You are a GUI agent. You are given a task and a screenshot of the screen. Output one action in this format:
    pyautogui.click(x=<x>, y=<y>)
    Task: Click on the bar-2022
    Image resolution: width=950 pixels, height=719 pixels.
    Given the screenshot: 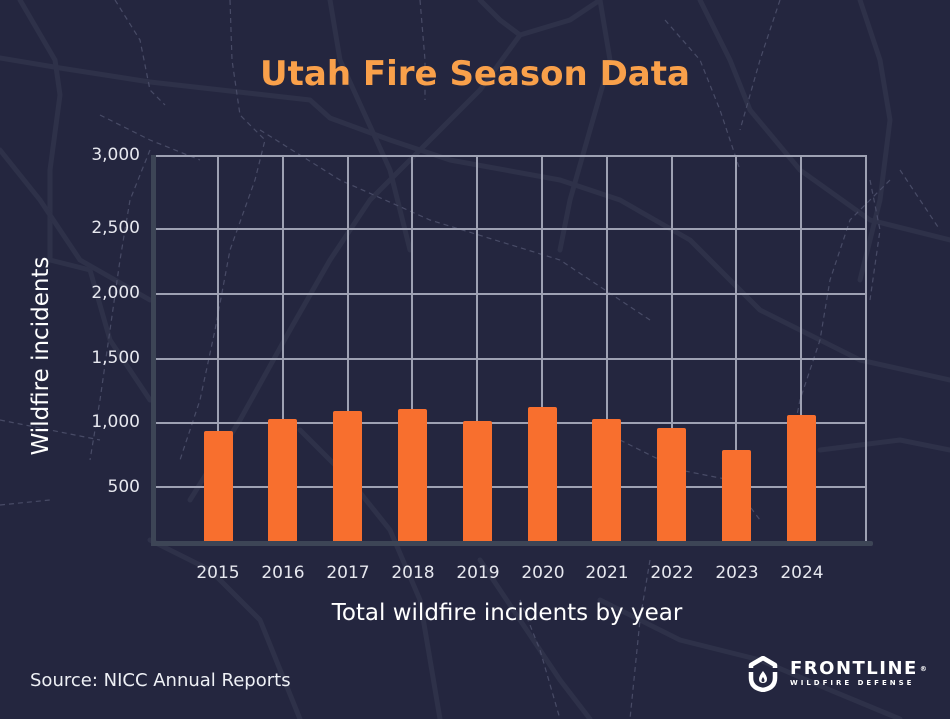 What is the action you would take?
    pyautogui.click(x=672, y=484)
    